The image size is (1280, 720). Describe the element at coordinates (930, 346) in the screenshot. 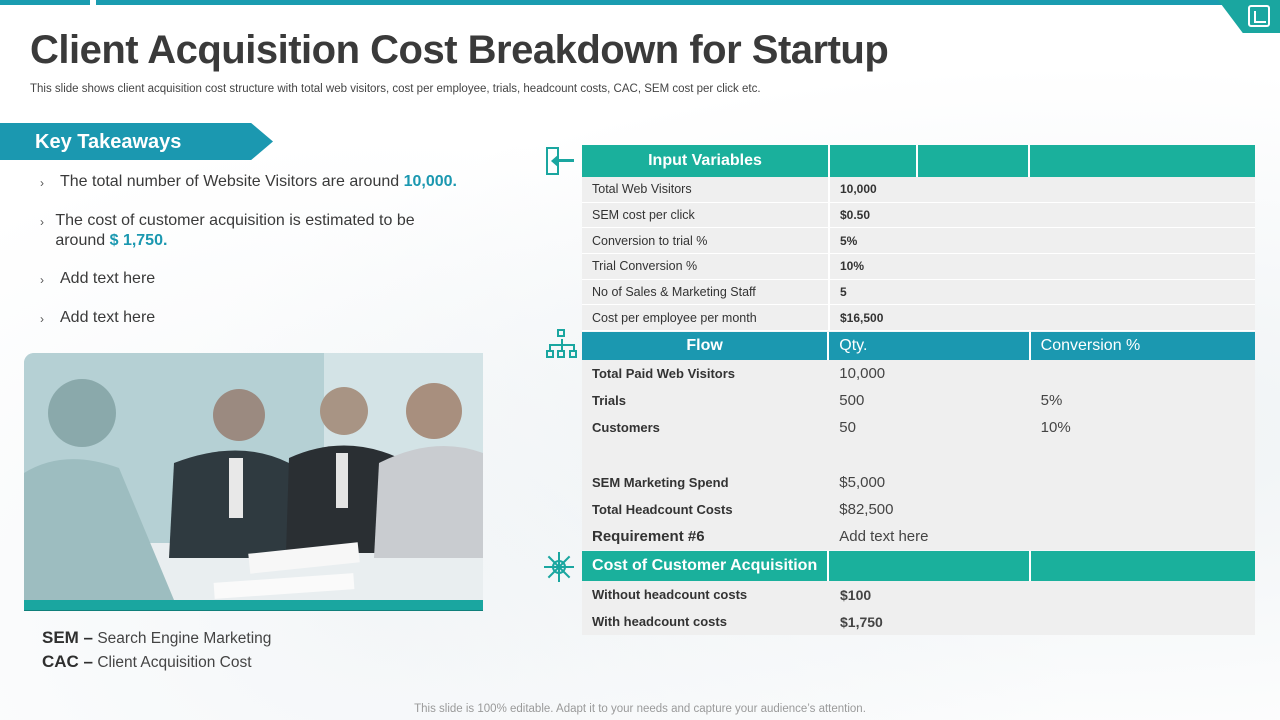

I see `qty-heading: Qty.` at that location.